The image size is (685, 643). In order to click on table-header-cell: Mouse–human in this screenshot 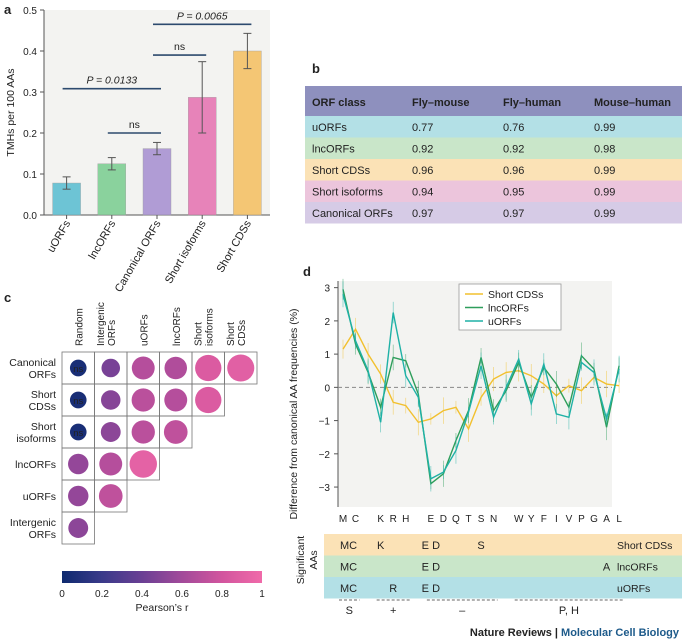, I will do `click(632, 103)`.